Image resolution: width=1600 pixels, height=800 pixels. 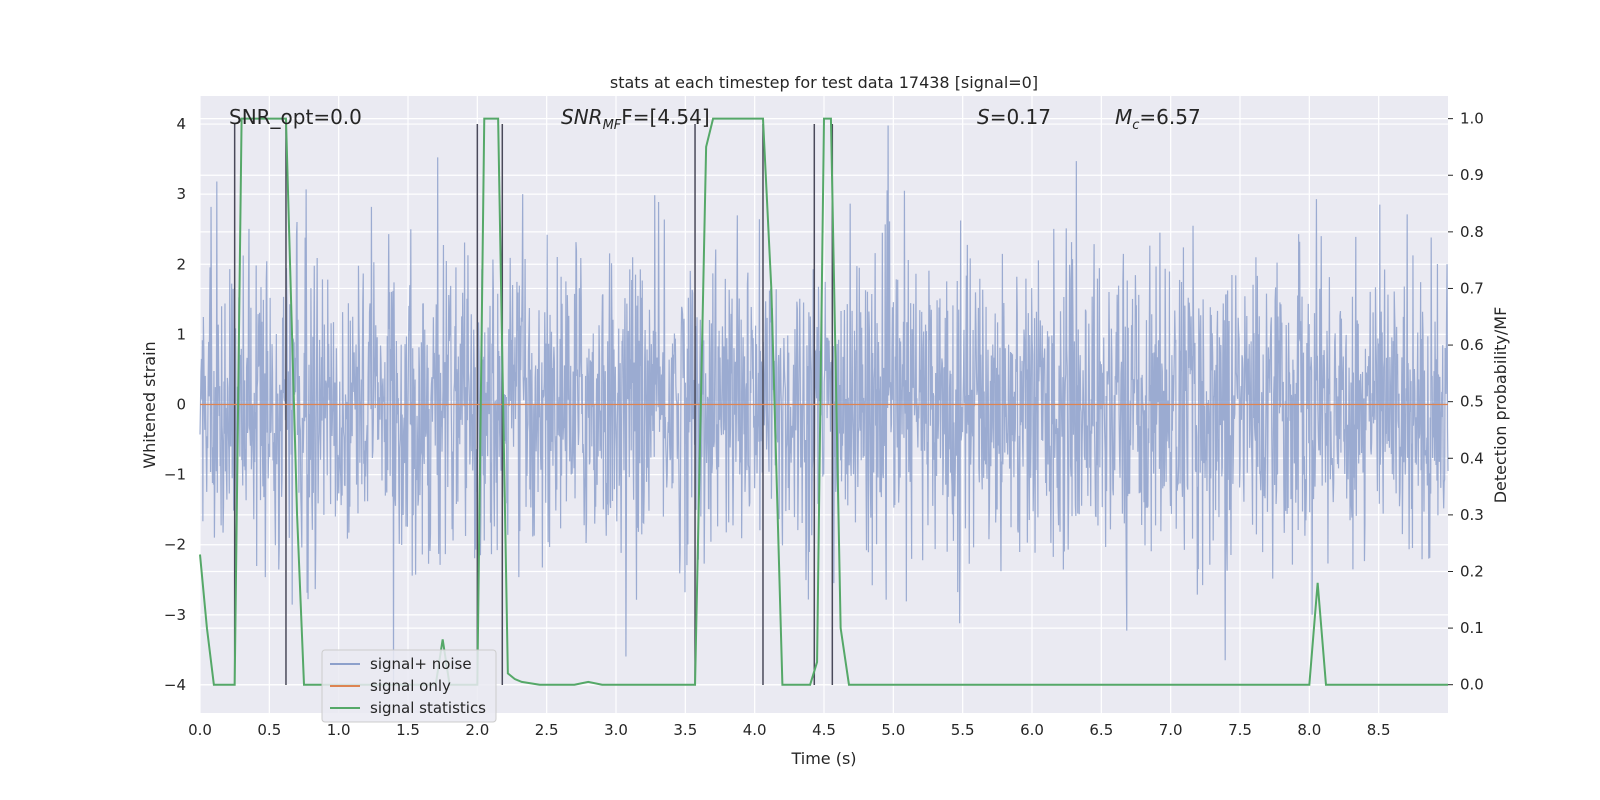 What do you see at coordinates (1309, 730) in the screenshot?
I see `x-tick-label: 8.0` at bounding box center [1309, 730].